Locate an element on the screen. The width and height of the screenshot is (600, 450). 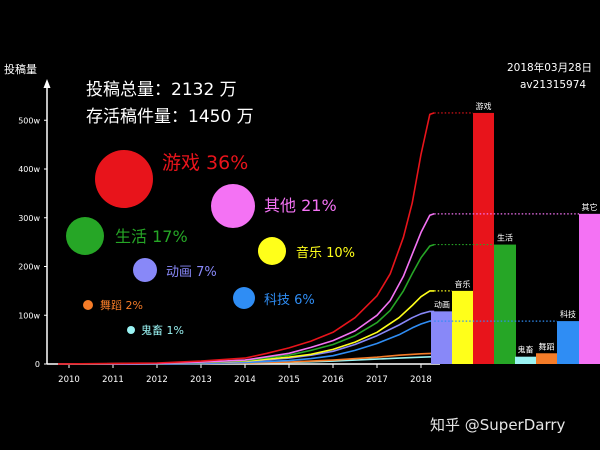
y-tick-label: 500w is located at coordinates (29, 120).